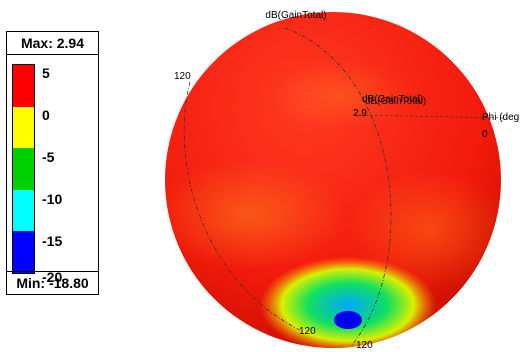 This screenshot has width=523, height=352. What do you see at coordinates (364, 345) in the screenshot?
I see `theta-label-bottom-b: 120` at bounding box center [364, 345].